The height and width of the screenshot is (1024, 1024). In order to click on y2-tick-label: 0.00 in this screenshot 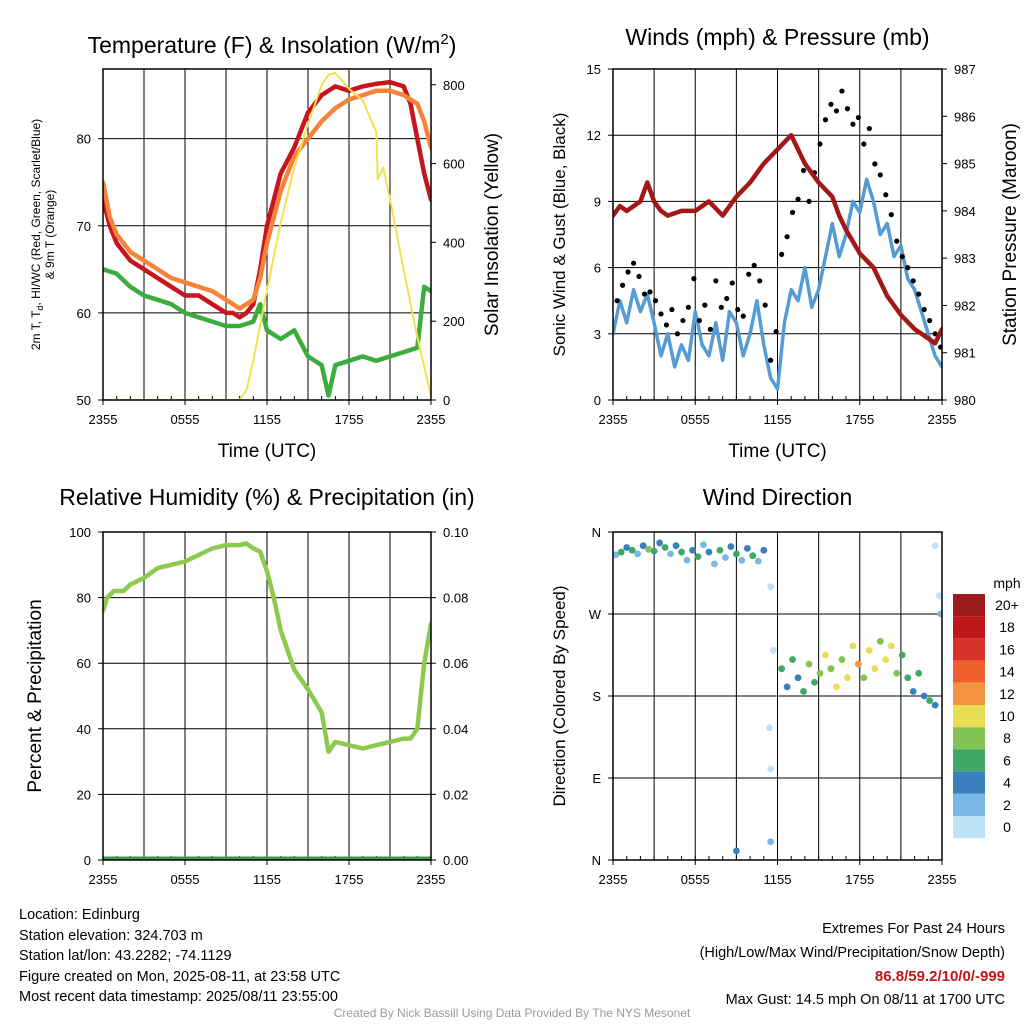, I will do `click(455, 860)`.